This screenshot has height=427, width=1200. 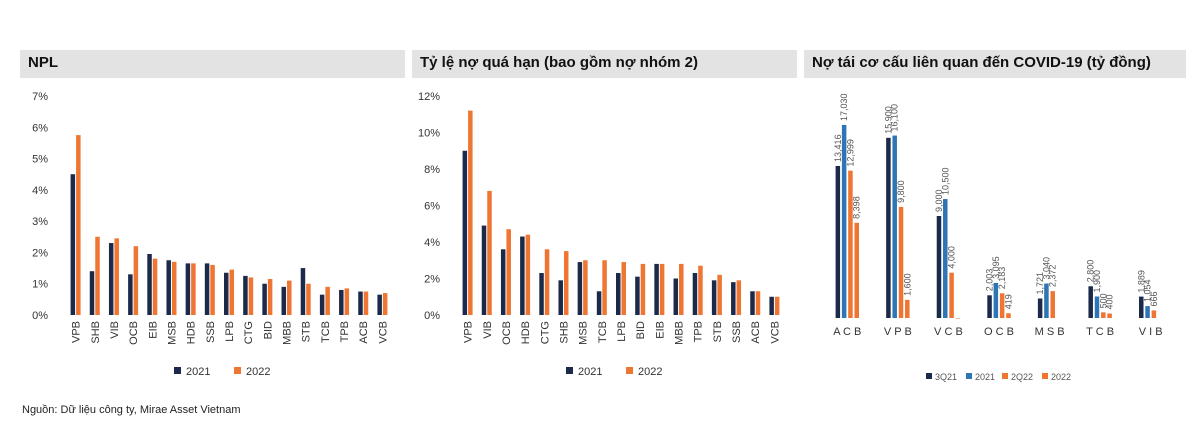 I want to click on bar-2Q22-T C B, so click(x=1103, y=315).